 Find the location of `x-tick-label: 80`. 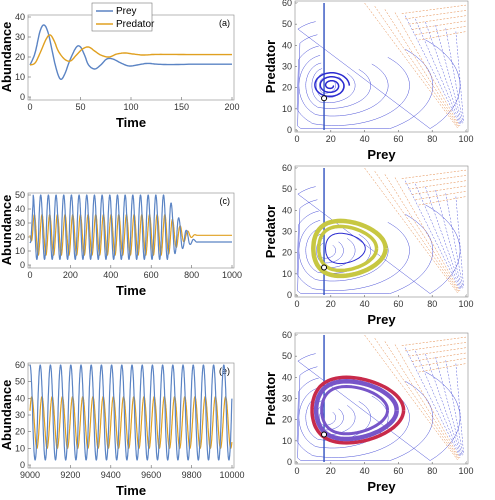

x-tick-label: 80 is located at coordinates (432, 304).